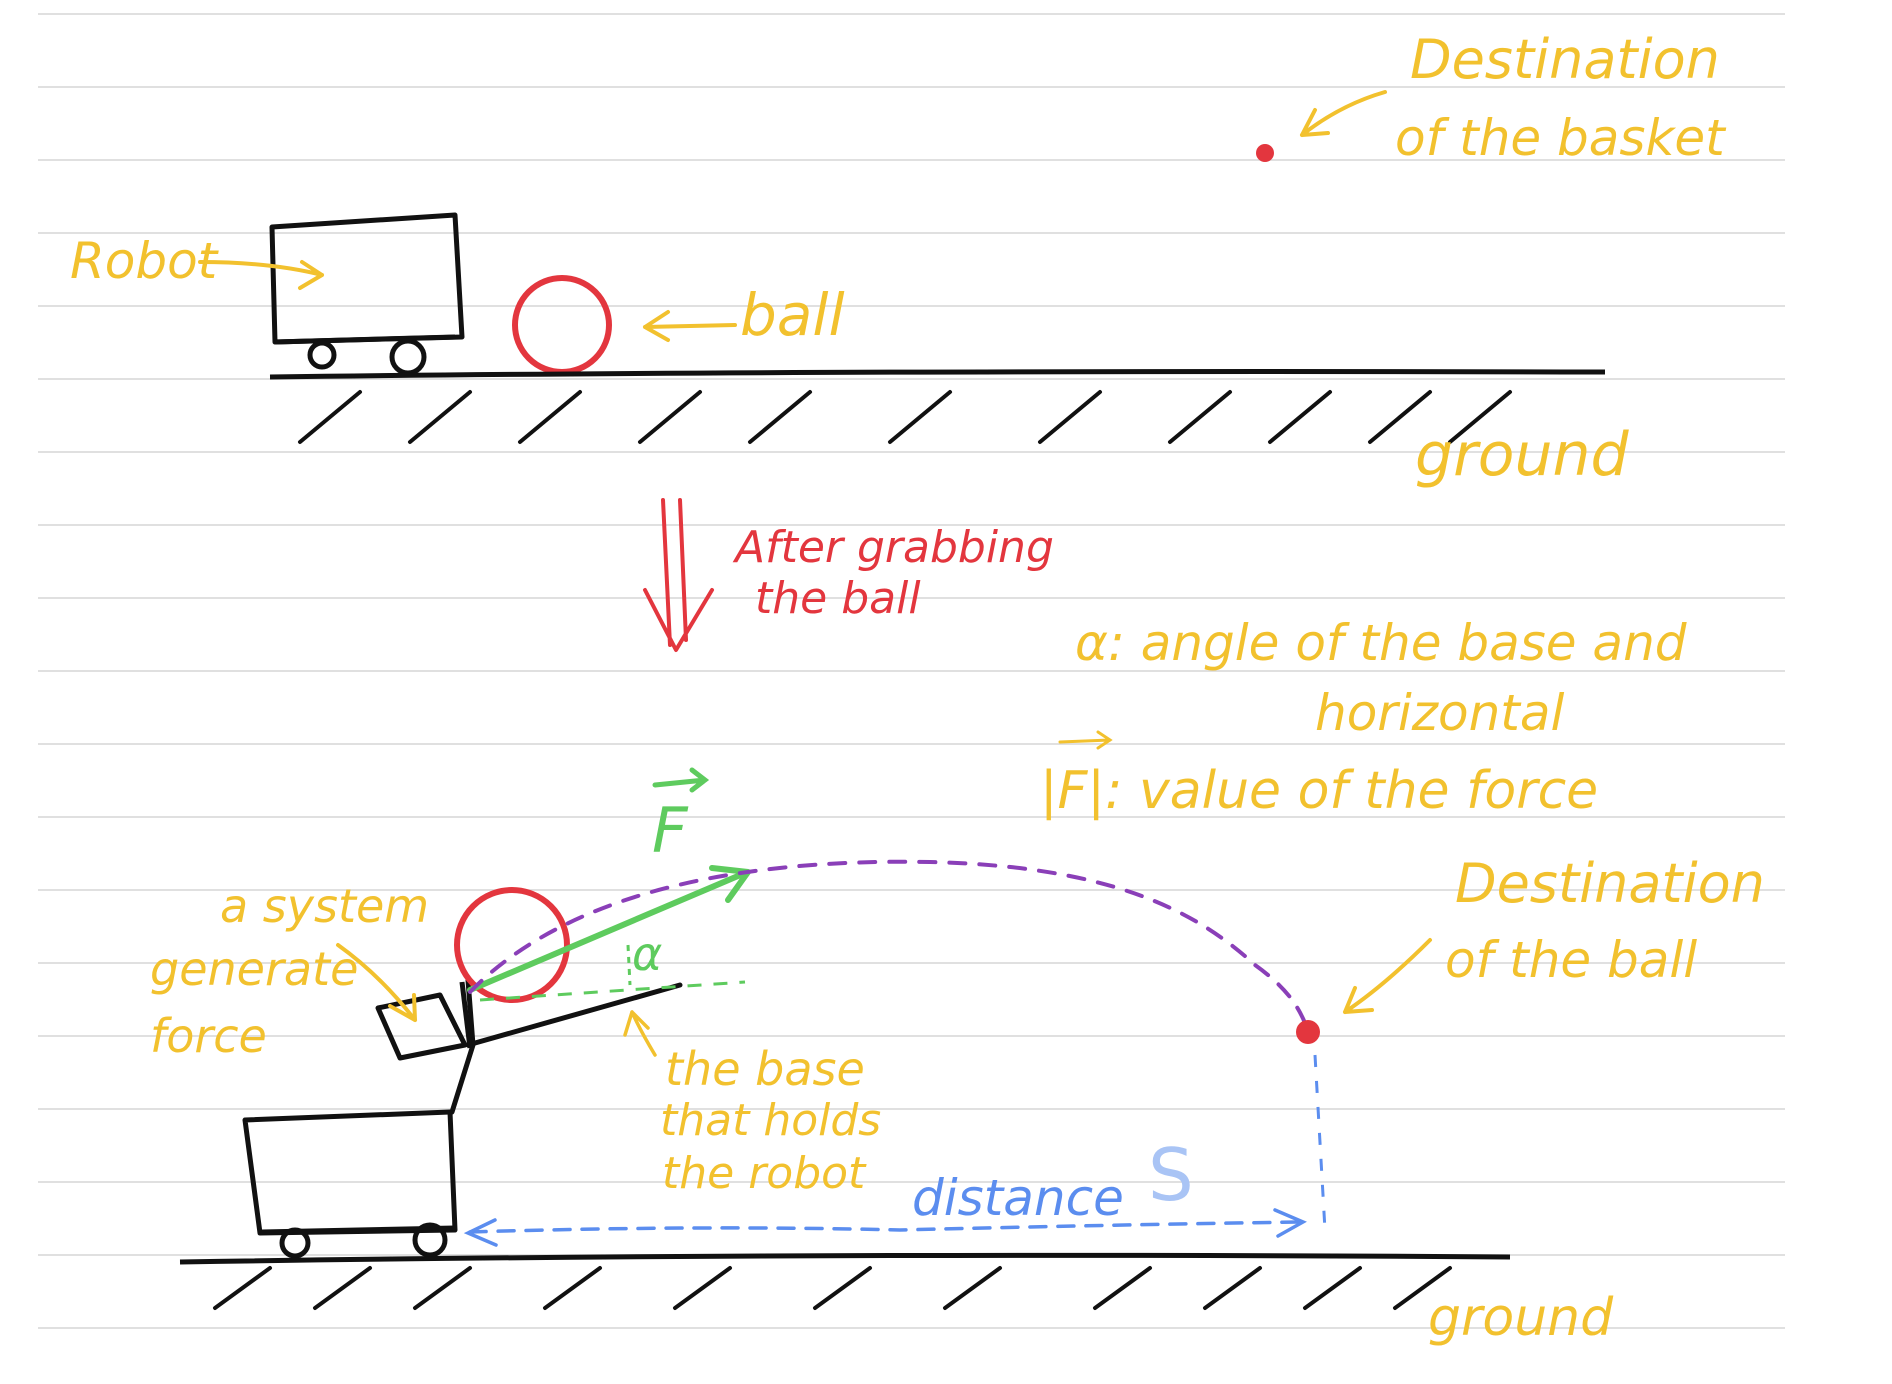 The height and width of the screenshot is (1384, 1892). What do you see at coordinates (208, 1036) in the screenshot?
I see `system-label-line3: force` at bounding box center [208, 1036].